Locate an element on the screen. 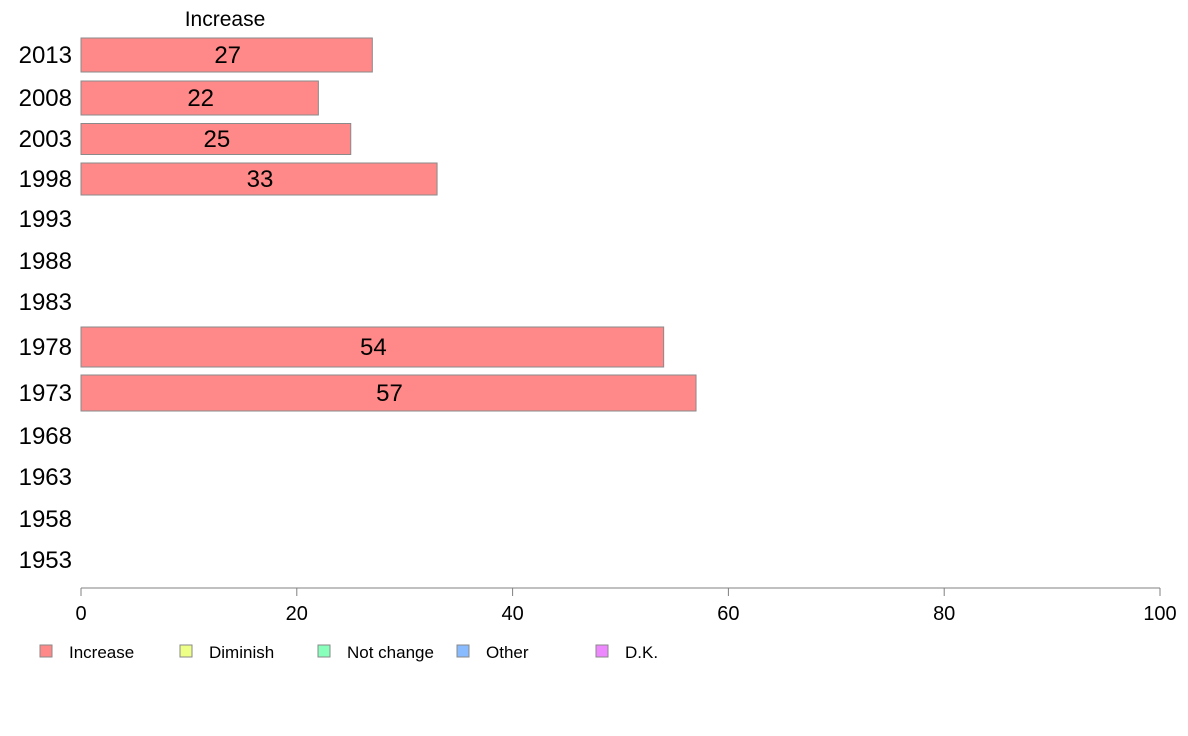 The image size is (1188, 736). category-label-1983: 1983 is located at coordinates (45, 302).